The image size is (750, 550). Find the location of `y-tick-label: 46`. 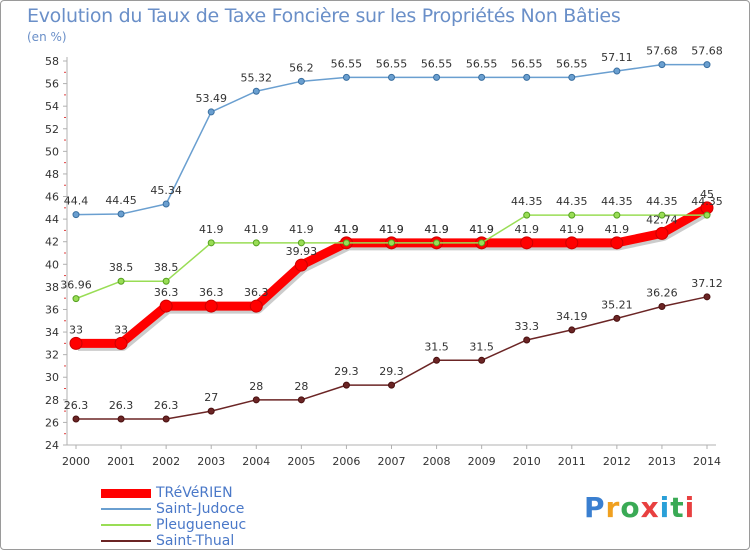

y-tick-label: 46 is located at coordinates (52, 197).